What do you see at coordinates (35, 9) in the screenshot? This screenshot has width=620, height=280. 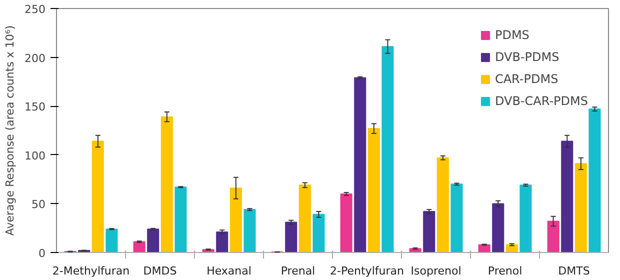 I see `y-tick-label: 250` at bounding box center [35, 9].